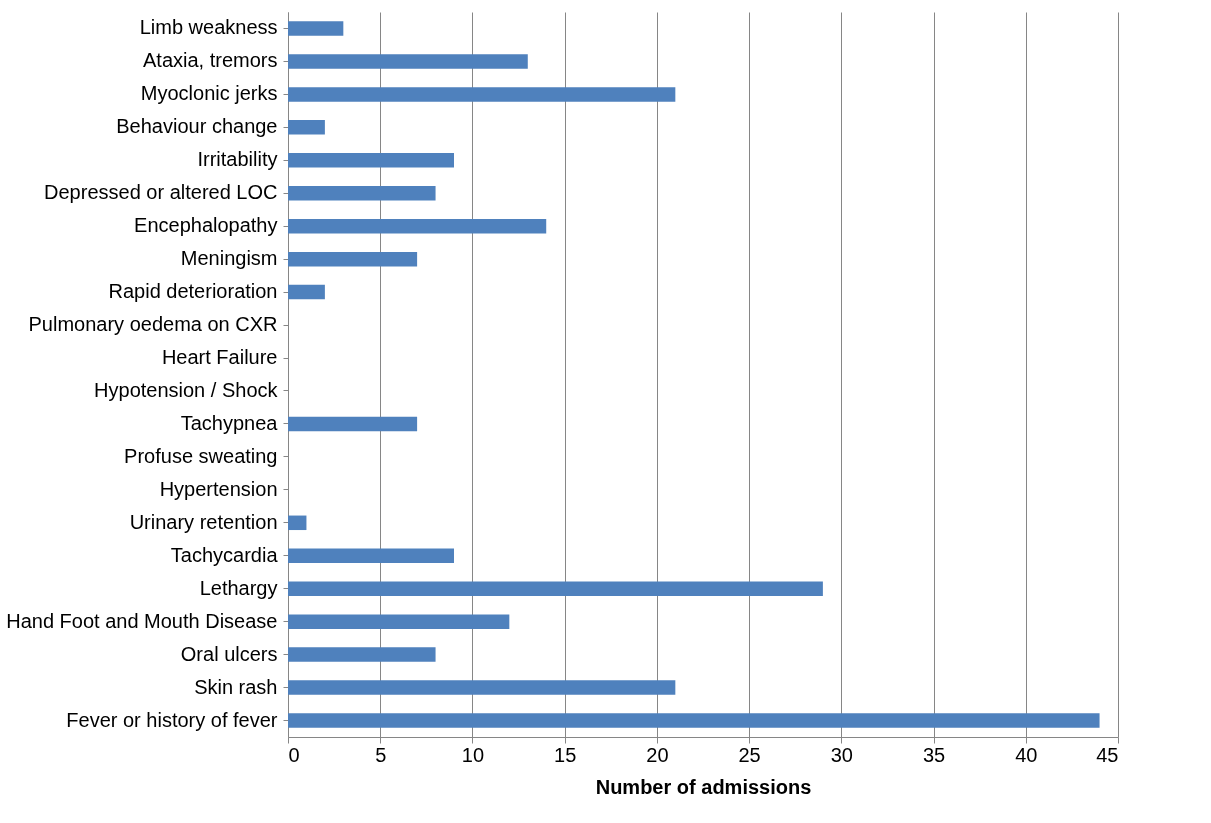 The image size is (1211, 823). I want to click on x-tick-label: 40, so click(1026, 754).